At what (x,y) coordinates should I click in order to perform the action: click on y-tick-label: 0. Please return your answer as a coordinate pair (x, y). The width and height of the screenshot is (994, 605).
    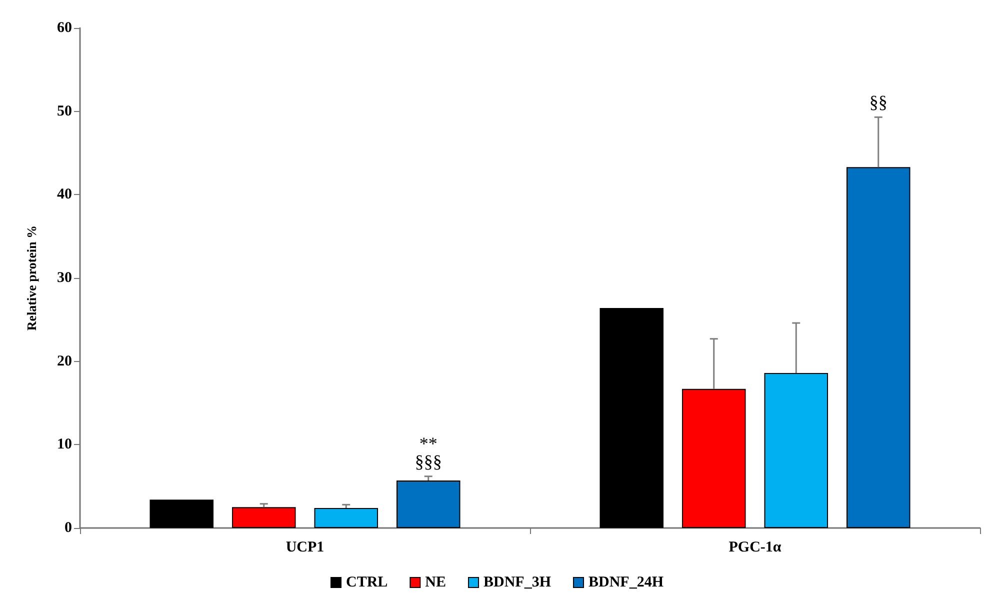
    Looking at the image, I should click on (68, 528).